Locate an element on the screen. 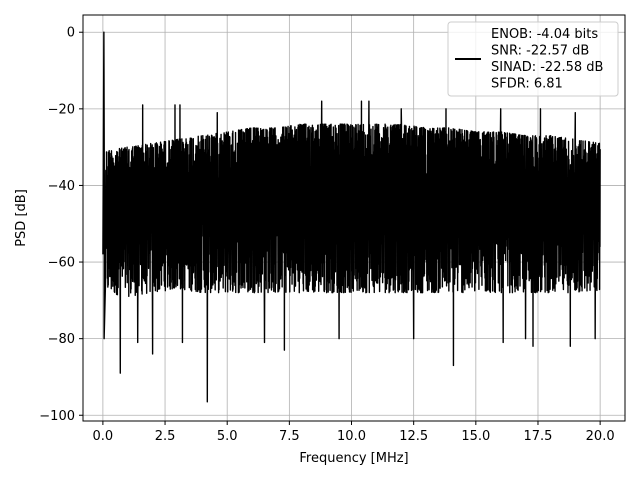 Image resolution: width=640 pixels, height=480 pixels. legend-entry-line: SNR: -22.57 dB is located at coordinates (540, 51).